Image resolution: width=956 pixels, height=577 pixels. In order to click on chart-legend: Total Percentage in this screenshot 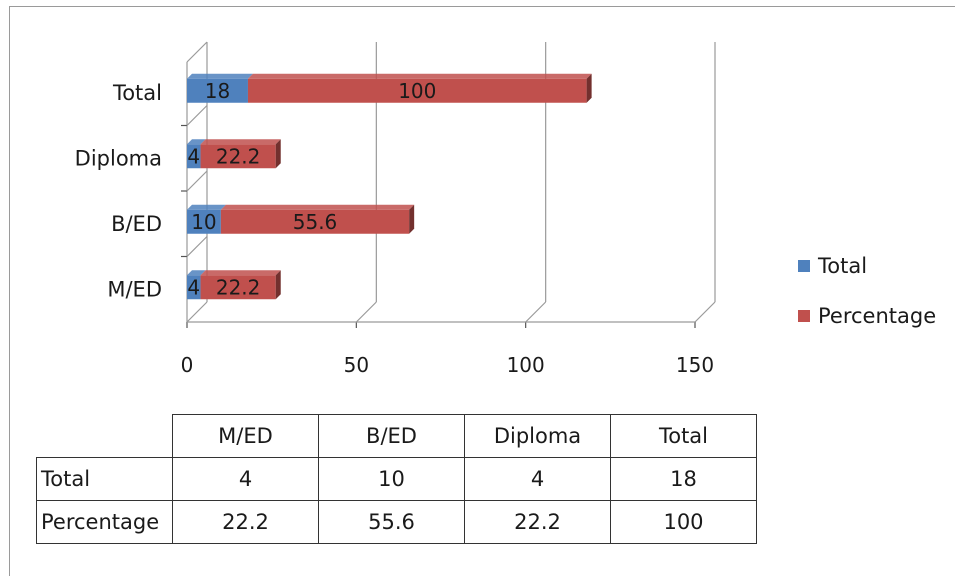, I will do `click(867, 304)`.